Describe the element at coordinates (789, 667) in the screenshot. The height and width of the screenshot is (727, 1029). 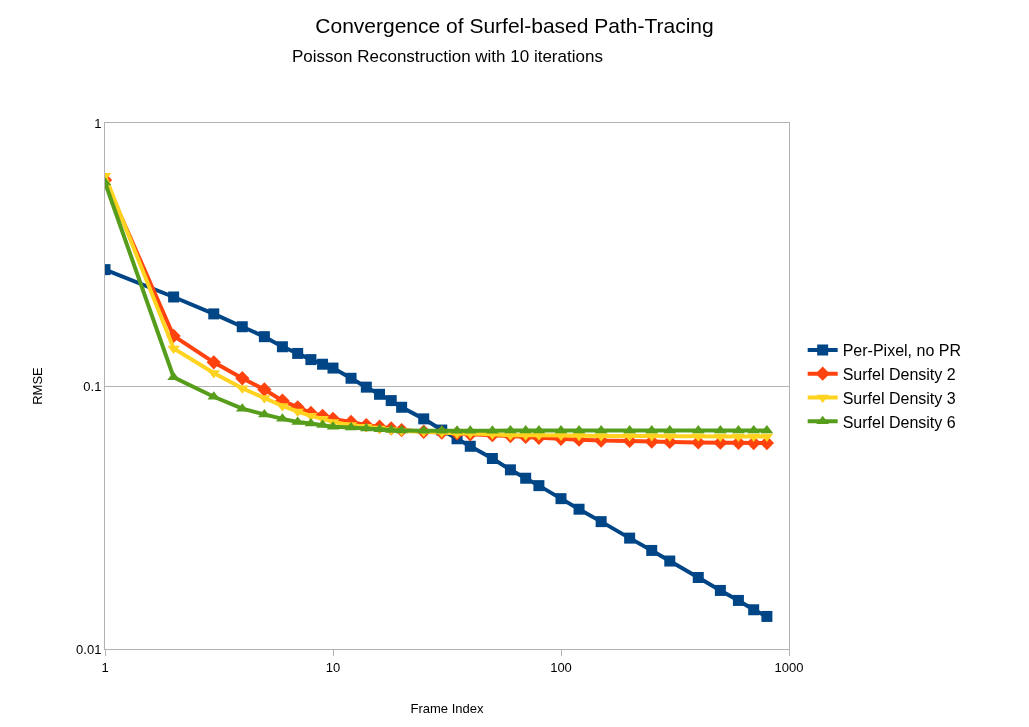
I see `x-tick-label: 1000` at that location.